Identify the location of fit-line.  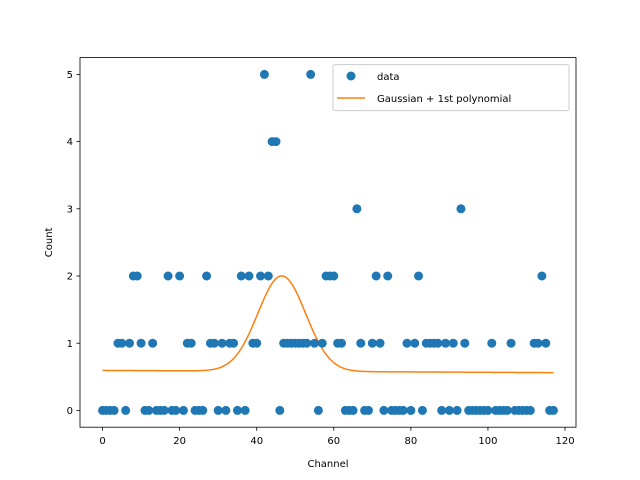
(328, 324).